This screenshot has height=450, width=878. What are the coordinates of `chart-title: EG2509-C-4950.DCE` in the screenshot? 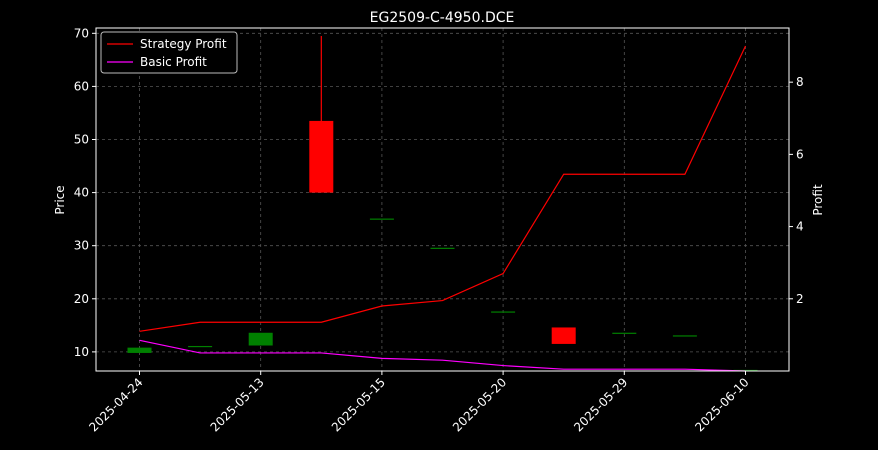 It's located at (442, 18).